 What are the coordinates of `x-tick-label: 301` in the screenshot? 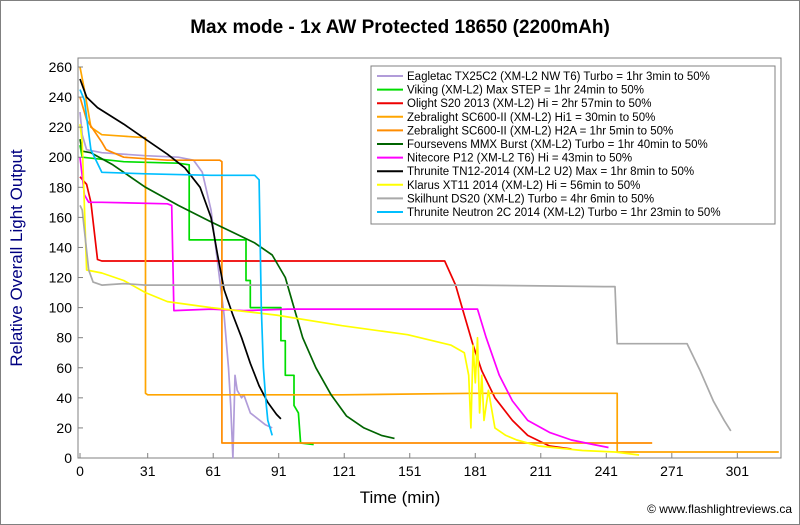 It's located at (738, 471).